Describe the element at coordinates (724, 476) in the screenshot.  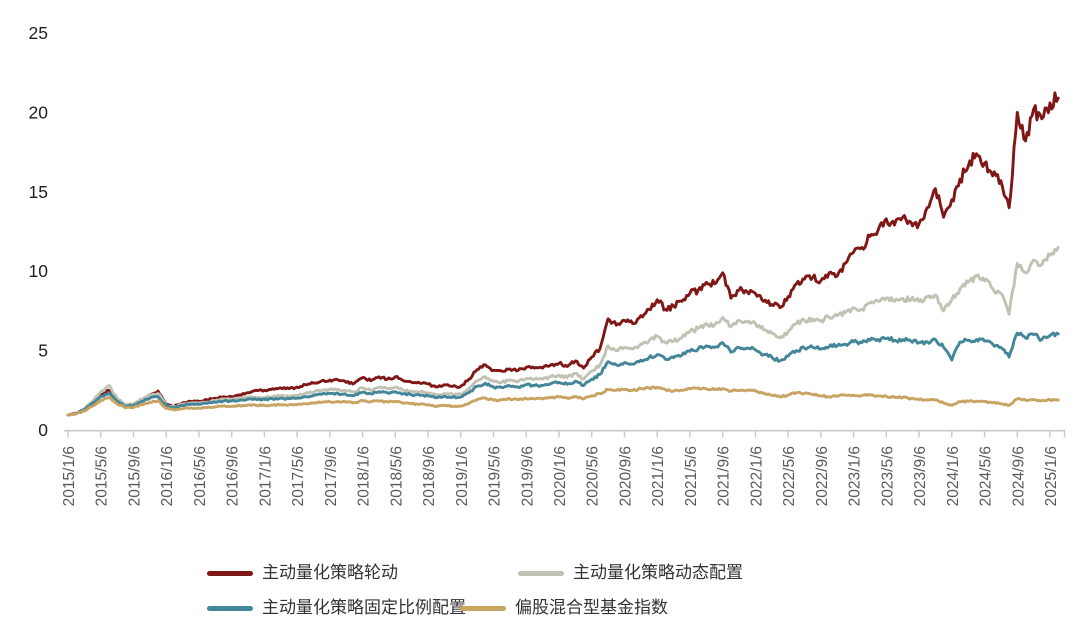
I see `x-tick-label: 2021/9/6` at that location.